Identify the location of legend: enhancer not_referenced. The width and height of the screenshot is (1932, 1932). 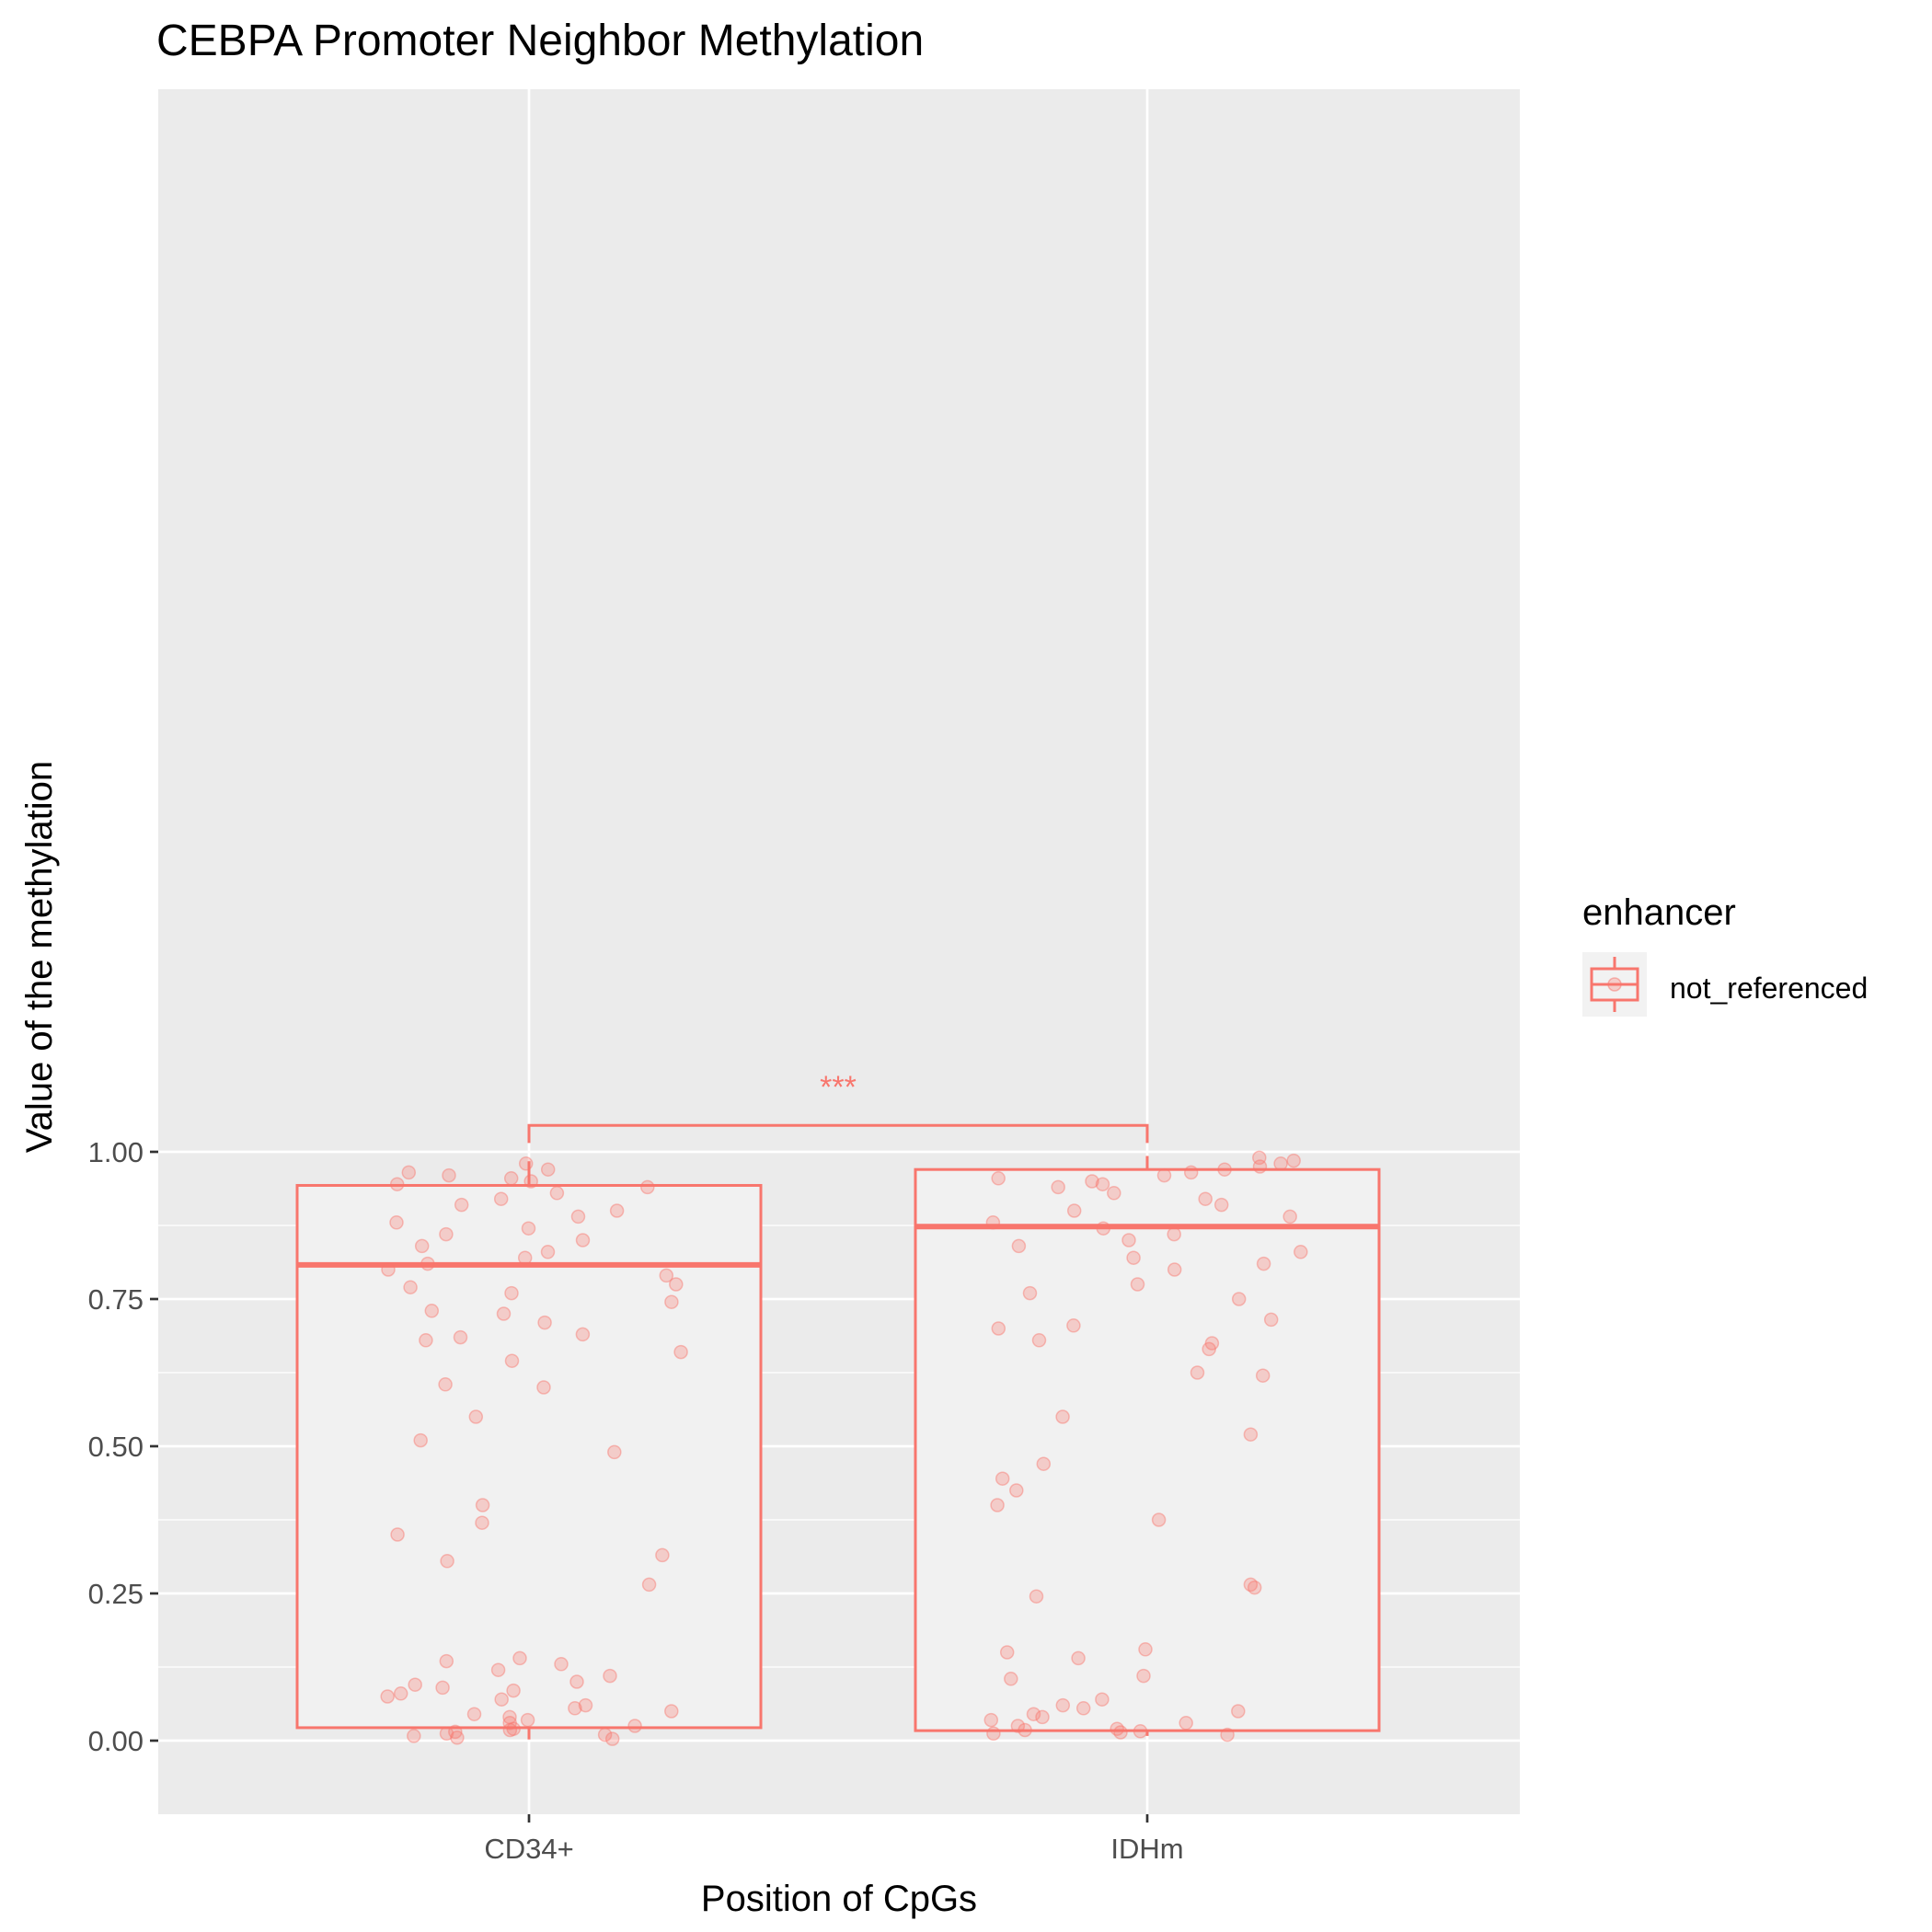
(1725, 954).